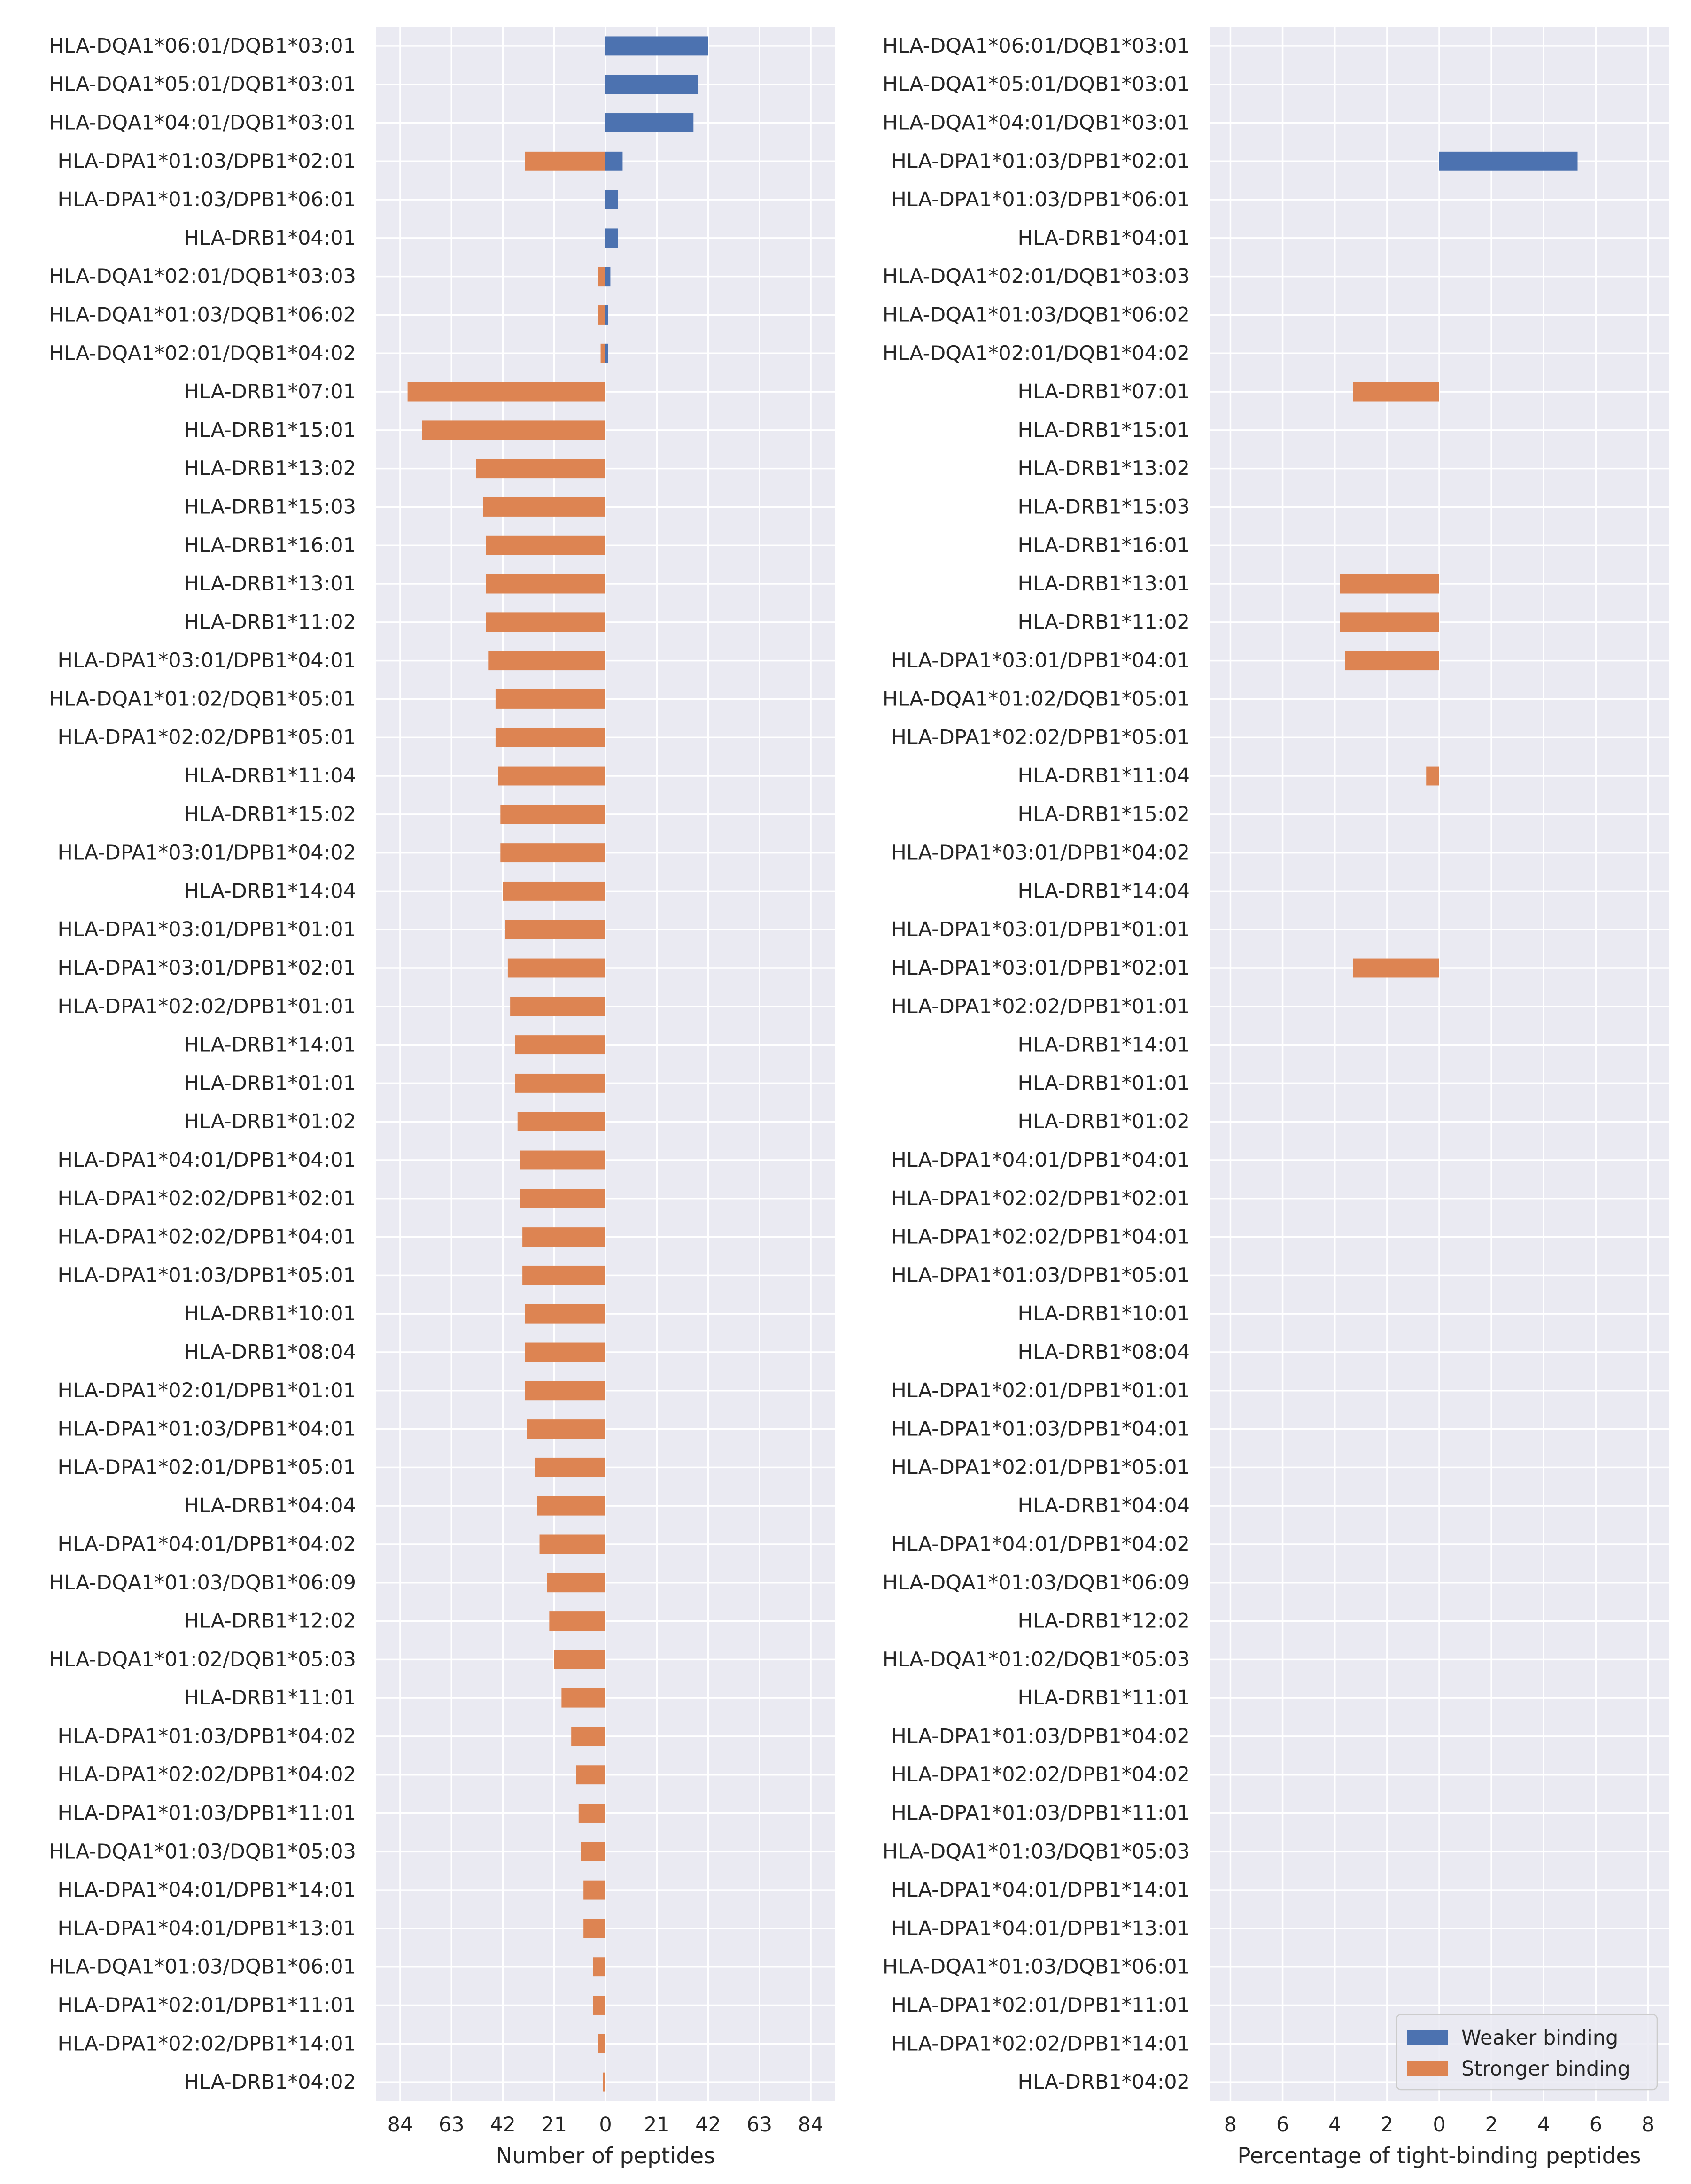 The width and height of the screenshot is (1691, 2184). Describe the element at coordinates (207, 737) in the screenshot. I see `y-tick-label: HLA-DPA1*02:02/DPB1*05:01` at that location.